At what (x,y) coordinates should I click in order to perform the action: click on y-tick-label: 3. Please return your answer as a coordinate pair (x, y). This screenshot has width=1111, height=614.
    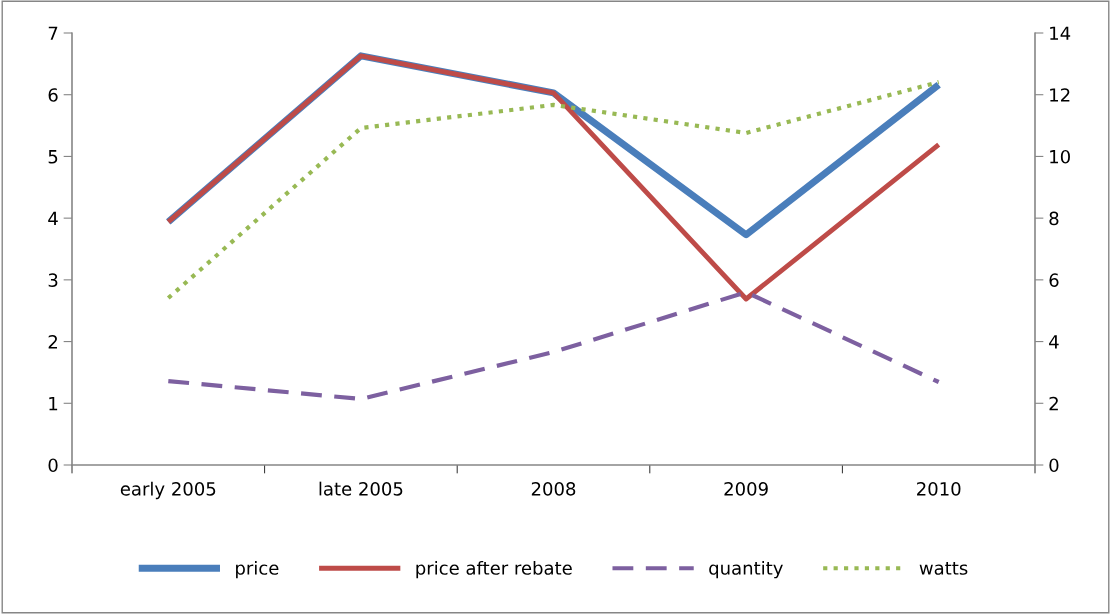
    Looking at the image, I should click on (53, 280).